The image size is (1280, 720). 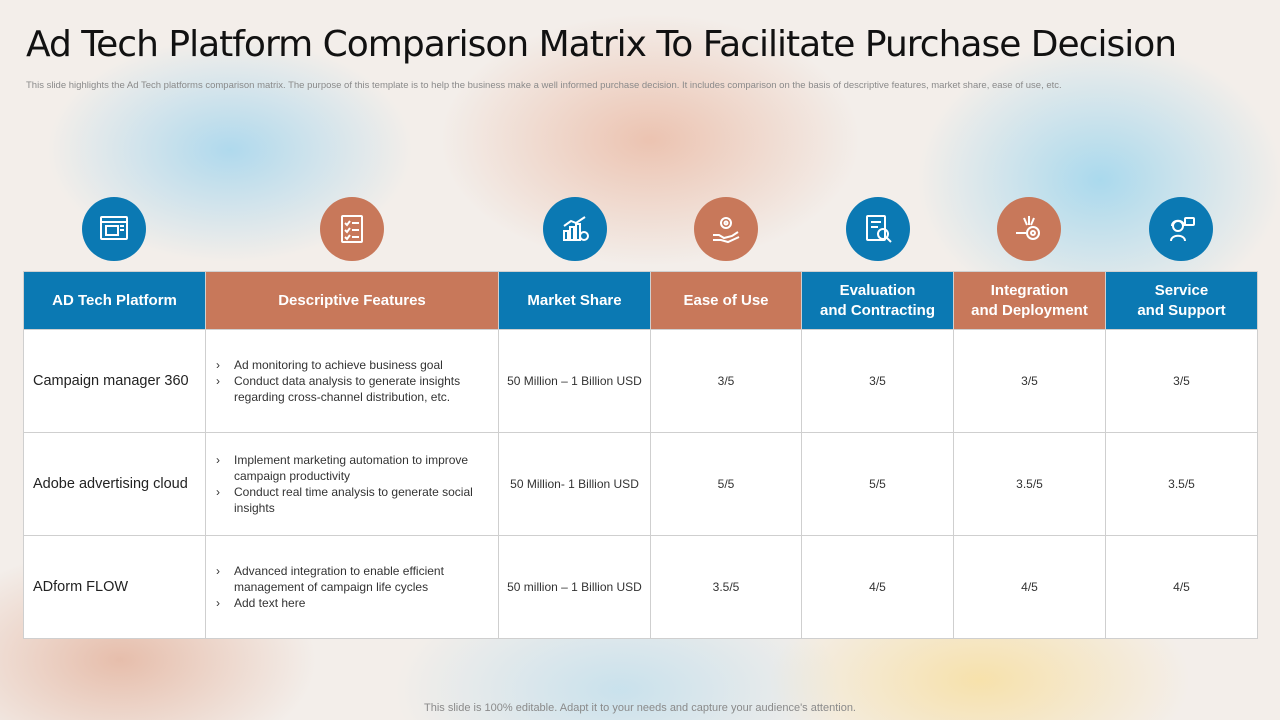 What do you see at coordinates (877, 290) in the screenshot?
I see `header-label: Evaluation` at bounding box center [877, 290].